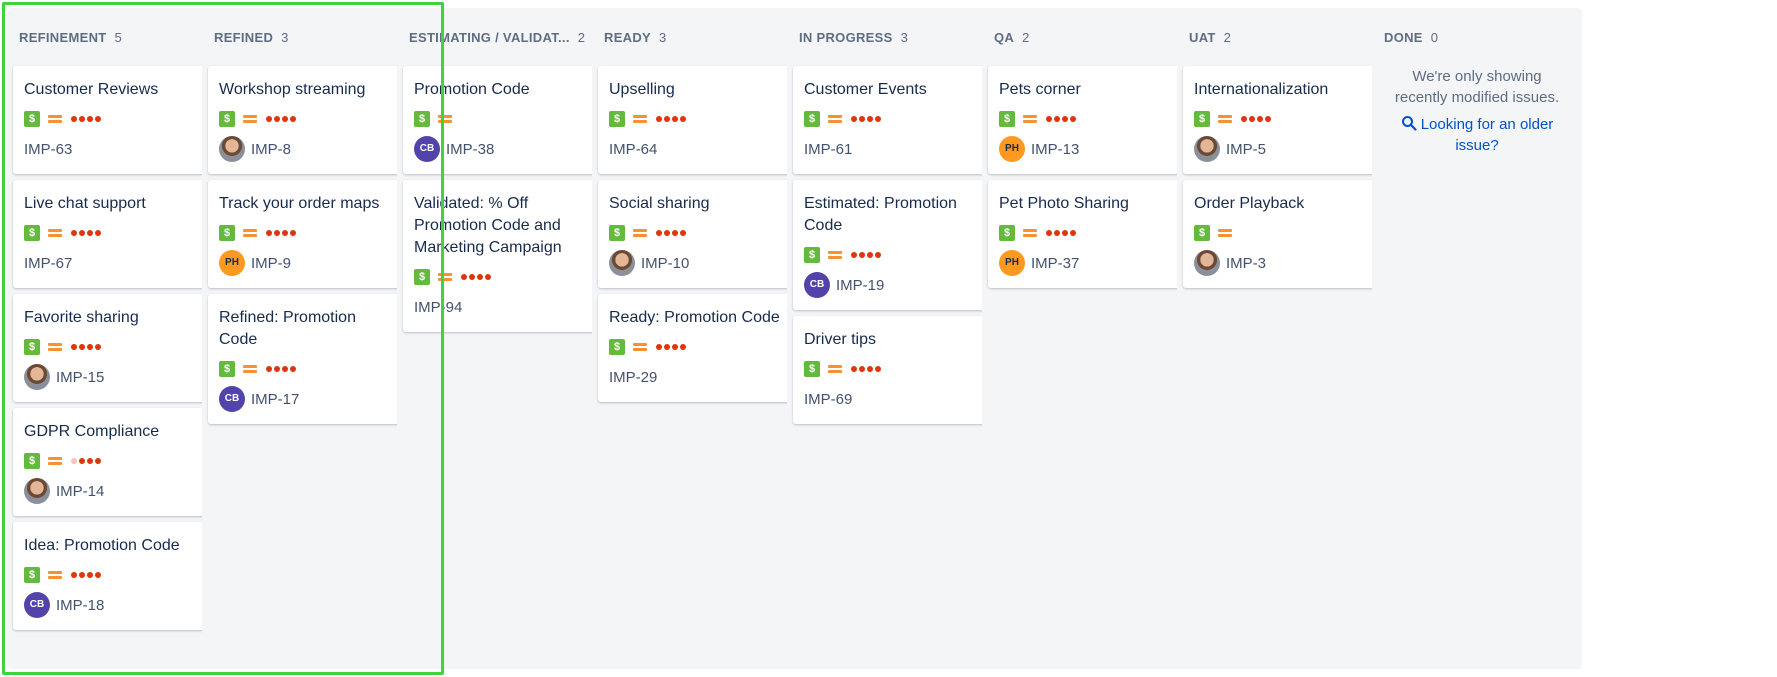 The height and width of the screenshot is (677, 1777). What do you see at coordinates (271, 149) in the screenshot?
I see `issue-key: IMP-8` at bounding box center [271, 149].